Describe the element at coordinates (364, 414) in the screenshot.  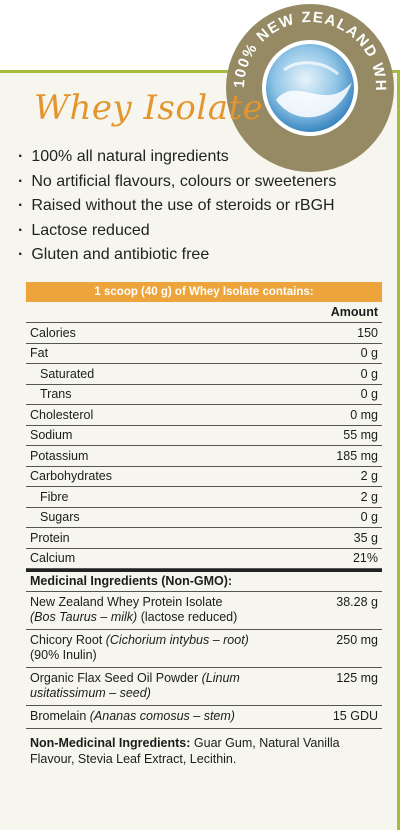
I see `nutrient-amount: 0 mg` at that location.